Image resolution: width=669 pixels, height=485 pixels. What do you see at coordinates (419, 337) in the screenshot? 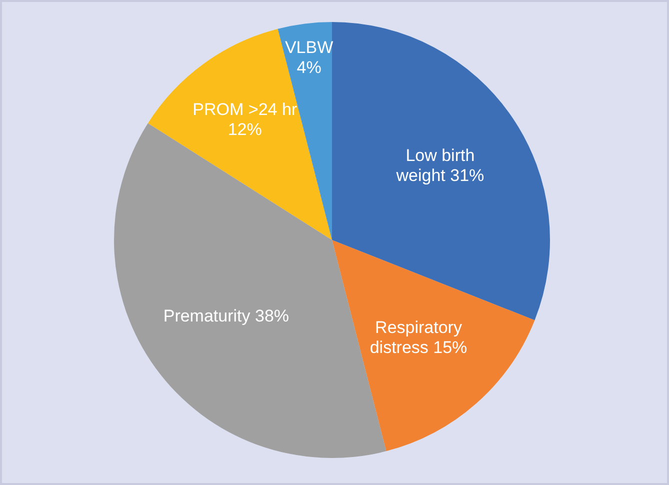
I see `slice-label: Respiratory distress 15%` at bounding box center [419, 337].